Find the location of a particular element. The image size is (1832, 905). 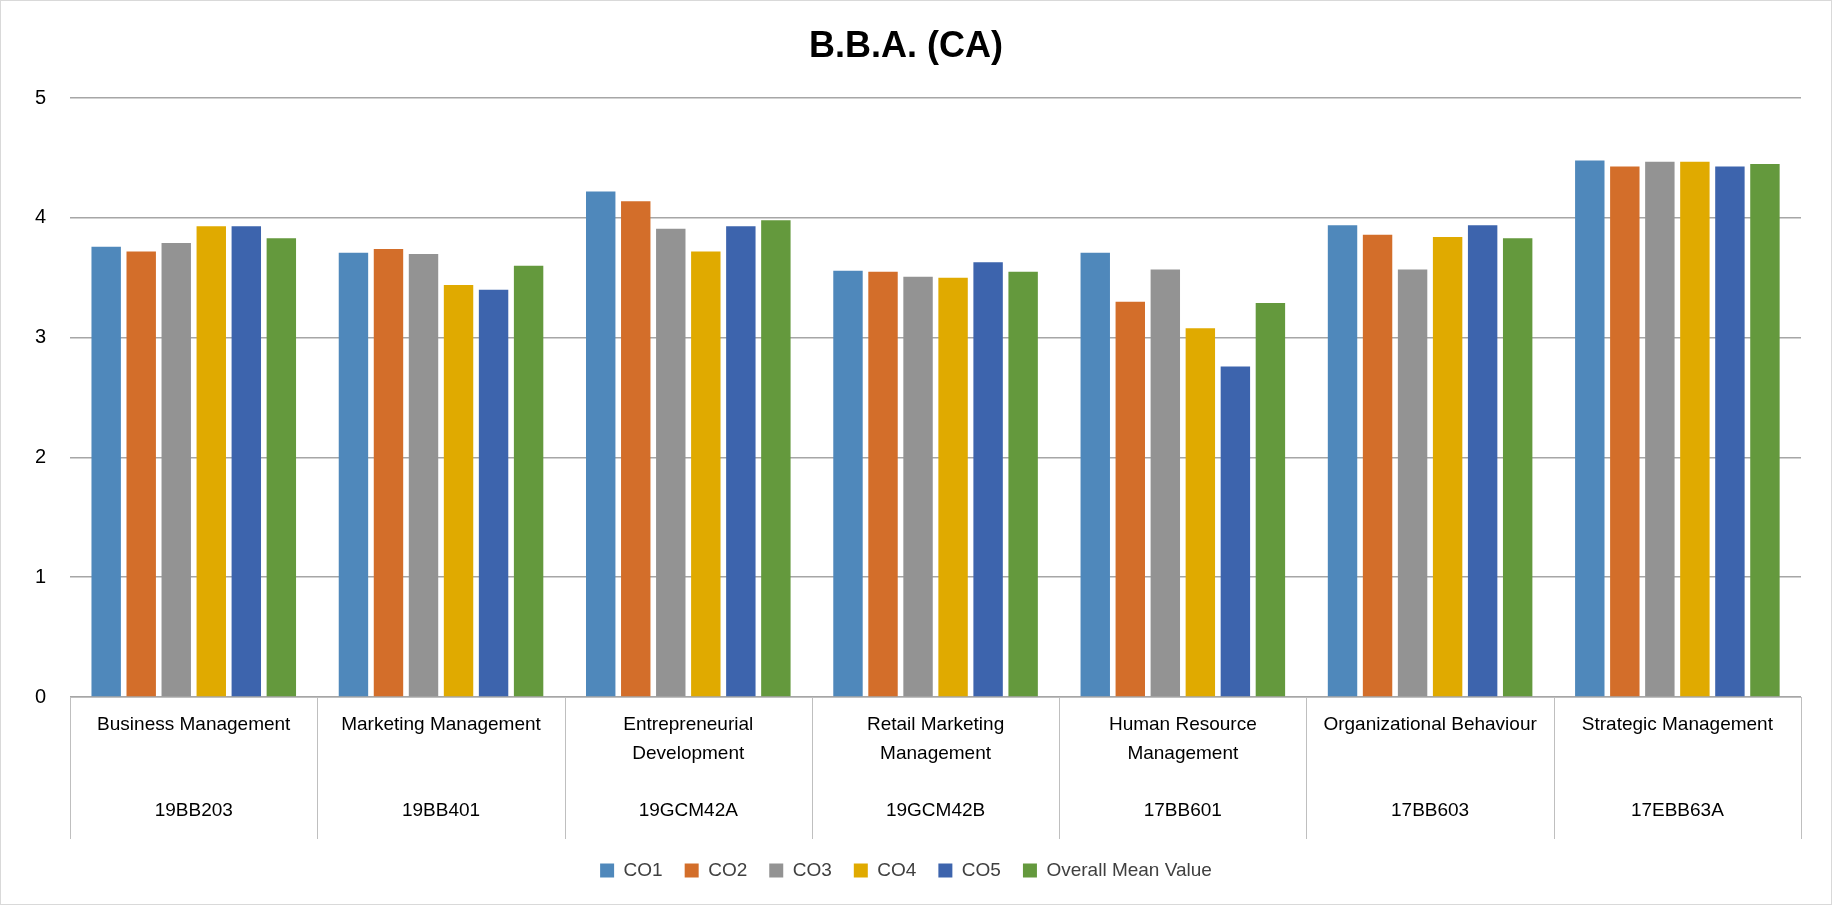

y-tick-label: 3 is located at coordinates (41, 336).